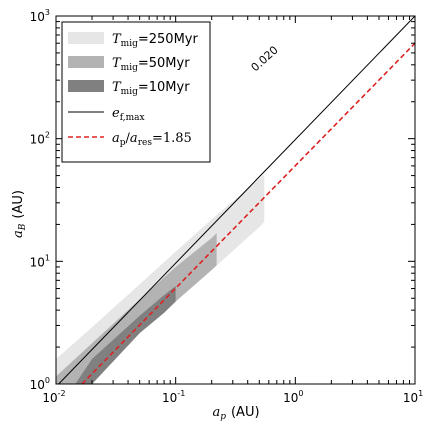 The image size is (436, 436). I want to click on legend-entry: ap/ares=1.85, so click(130, 139).